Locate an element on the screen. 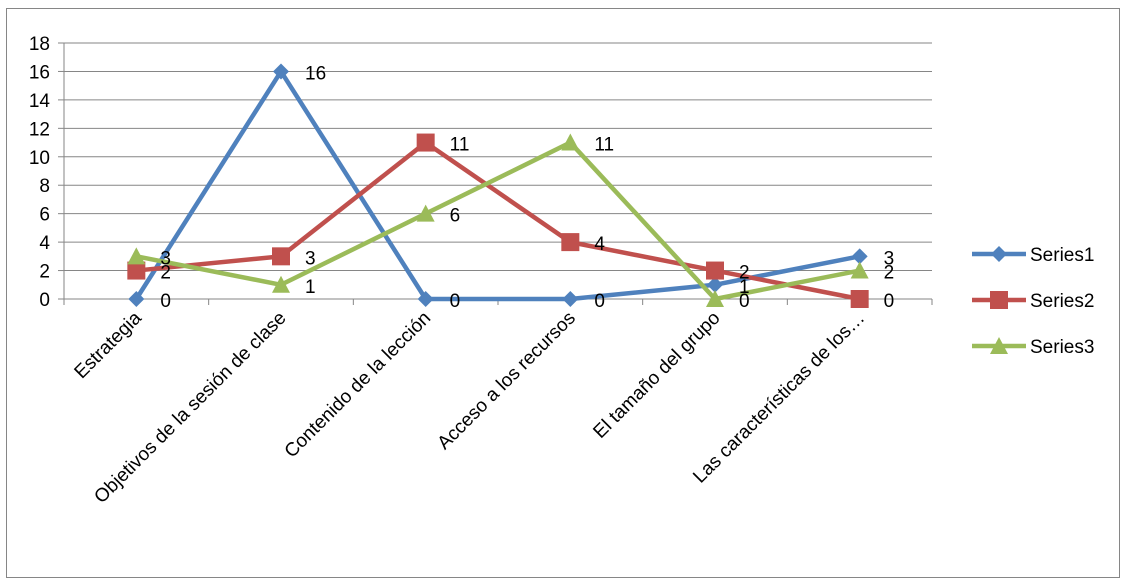 The height and width of the screenshot is (582, 1124). data-label-series3: 3 is located at coordinates (165, 258).